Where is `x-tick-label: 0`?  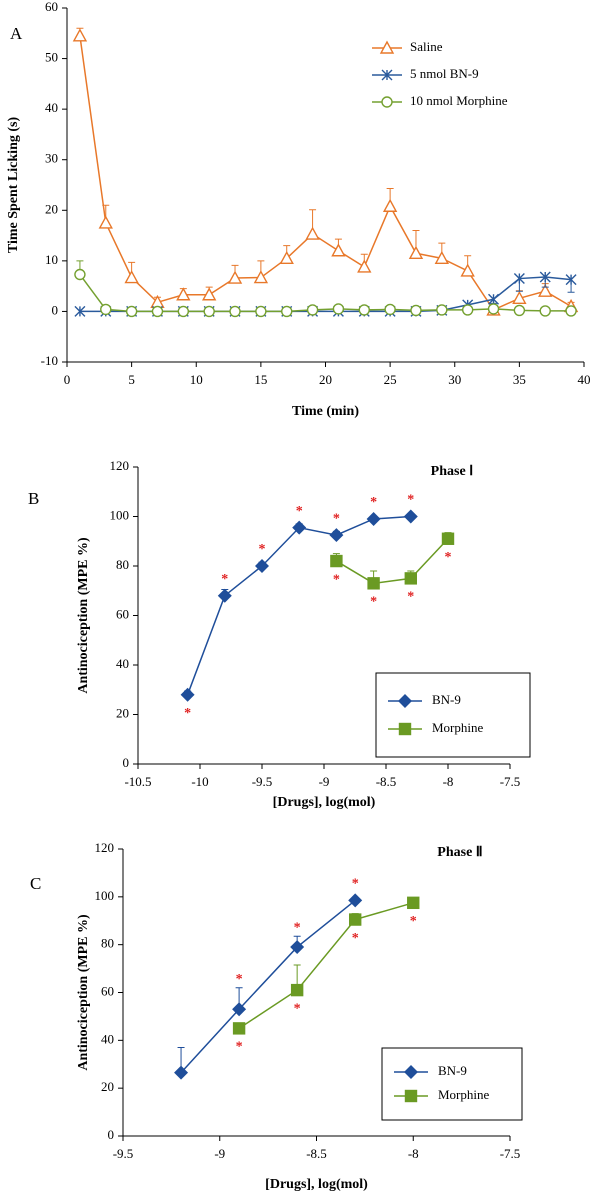
x-tick-label: 0 is located at coordinates (67, 379).